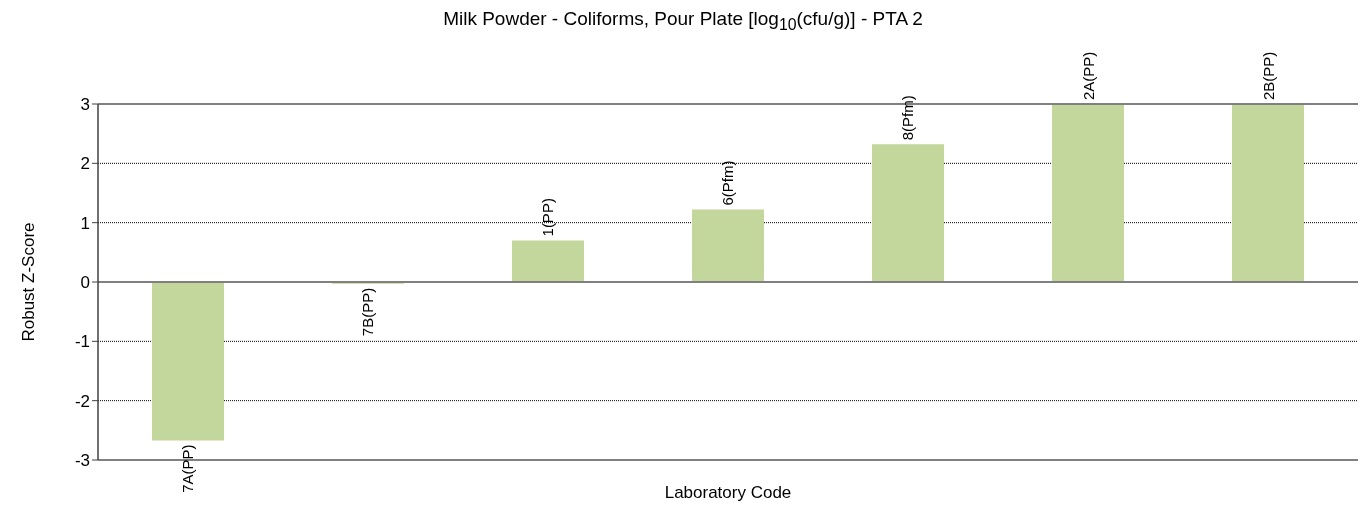 The image size is (1367, 523). Describe the element at coordinates (82, 401) in the screenshot. I see `y-tick-label: -2` at that location.